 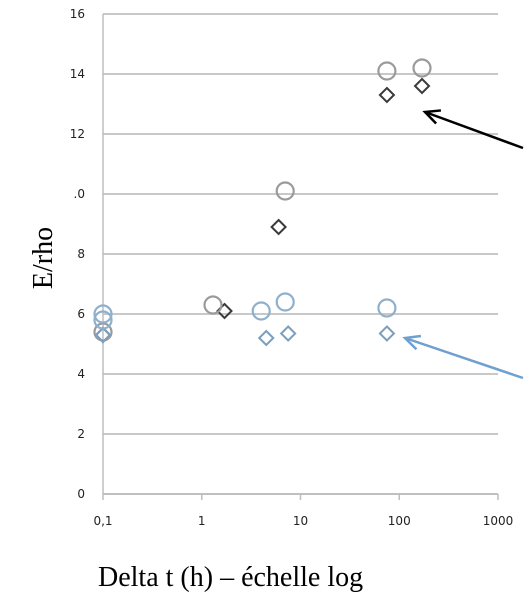 I want to click on y-tick-label: 2, so click(x=81, y=434).